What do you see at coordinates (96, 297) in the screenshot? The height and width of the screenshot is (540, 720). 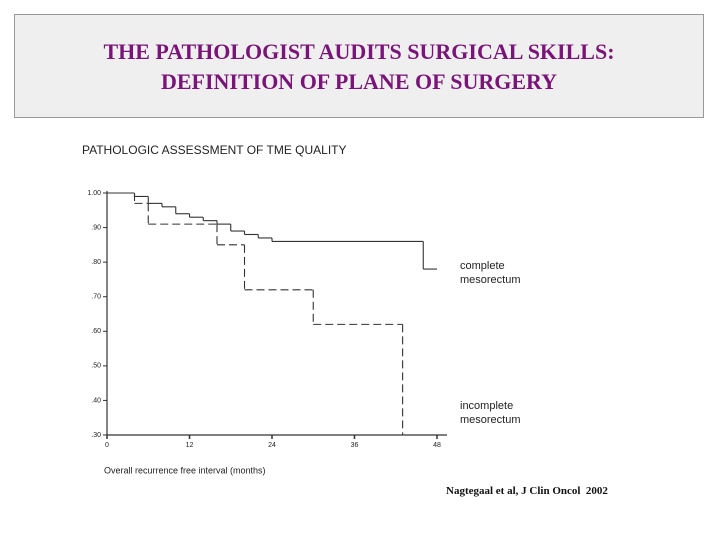 I see `y-tick-label: .70` at bounding box center [96, 297].